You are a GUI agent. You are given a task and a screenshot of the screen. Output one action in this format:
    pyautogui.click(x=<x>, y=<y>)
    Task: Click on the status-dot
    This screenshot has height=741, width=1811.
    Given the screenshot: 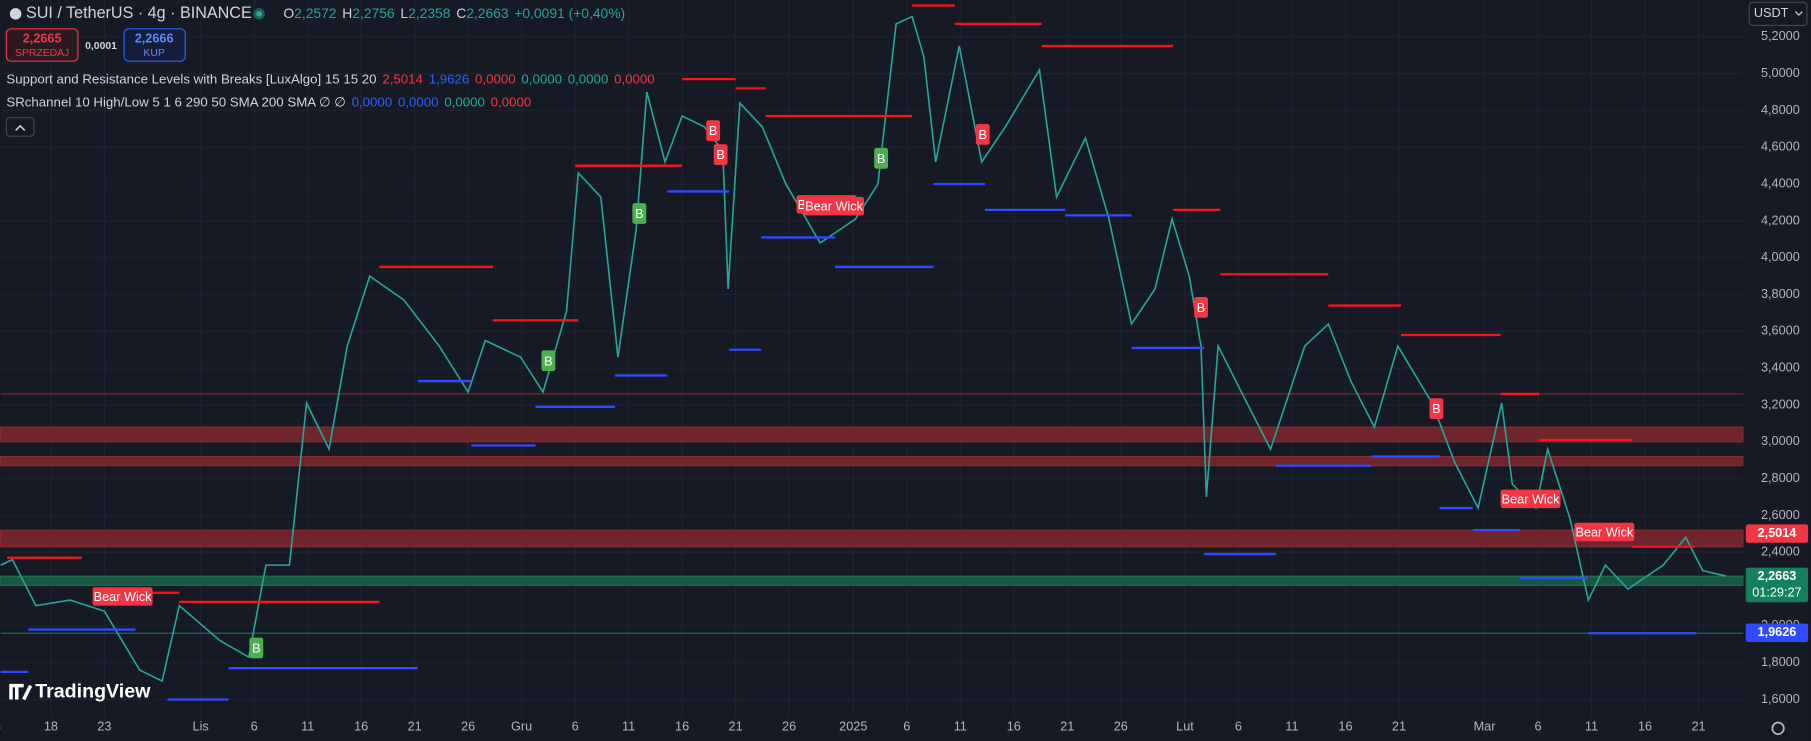 What is the action you would take?
    pyautogui.click(x=259, y=13)
    